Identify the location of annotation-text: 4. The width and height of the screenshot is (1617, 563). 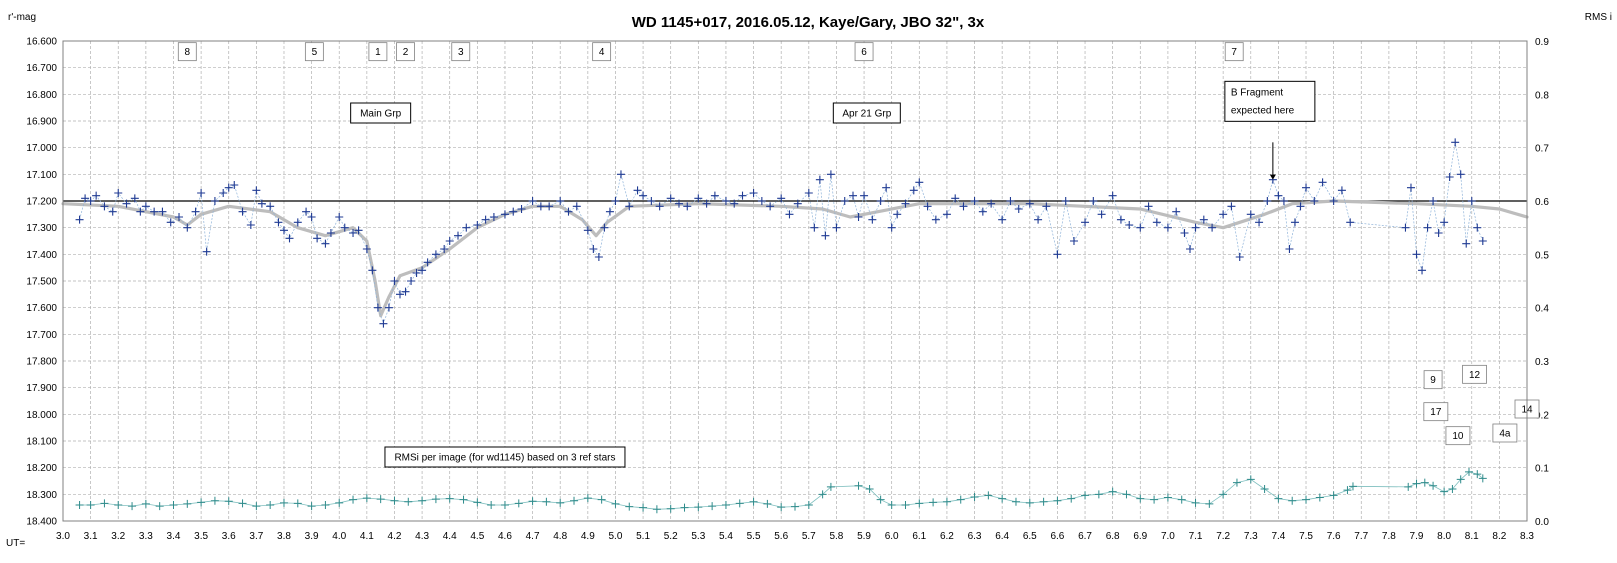
(602, 52).